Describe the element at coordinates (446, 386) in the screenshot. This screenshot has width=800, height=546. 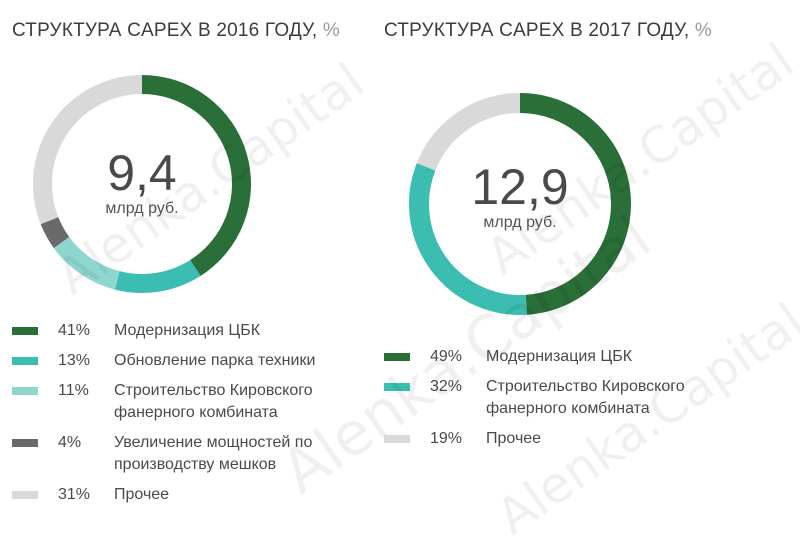
I see `legend-percent: 32%` at that location.